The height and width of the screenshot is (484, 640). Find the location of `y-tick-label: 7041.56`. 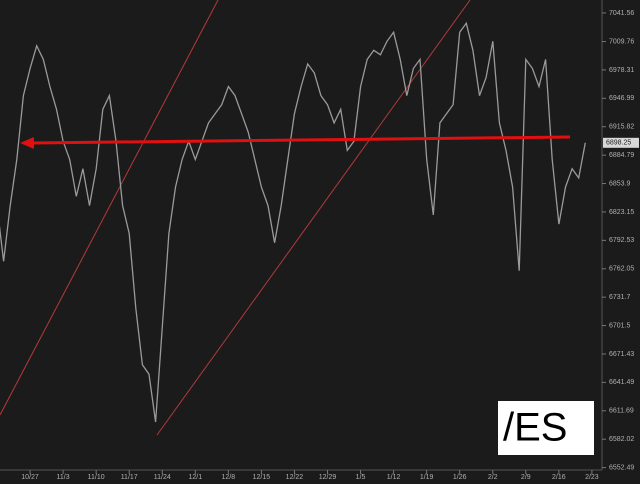

y-tick-label: 7041.56 is located at coordinates (621, 13).